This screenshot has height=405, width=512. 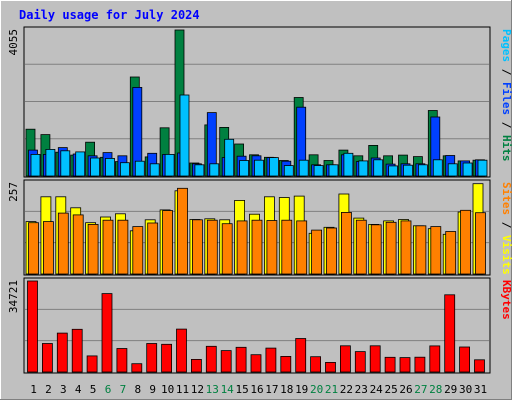 I want to click on x-tick-label-day-5: 5, so click(x=93, y=389).